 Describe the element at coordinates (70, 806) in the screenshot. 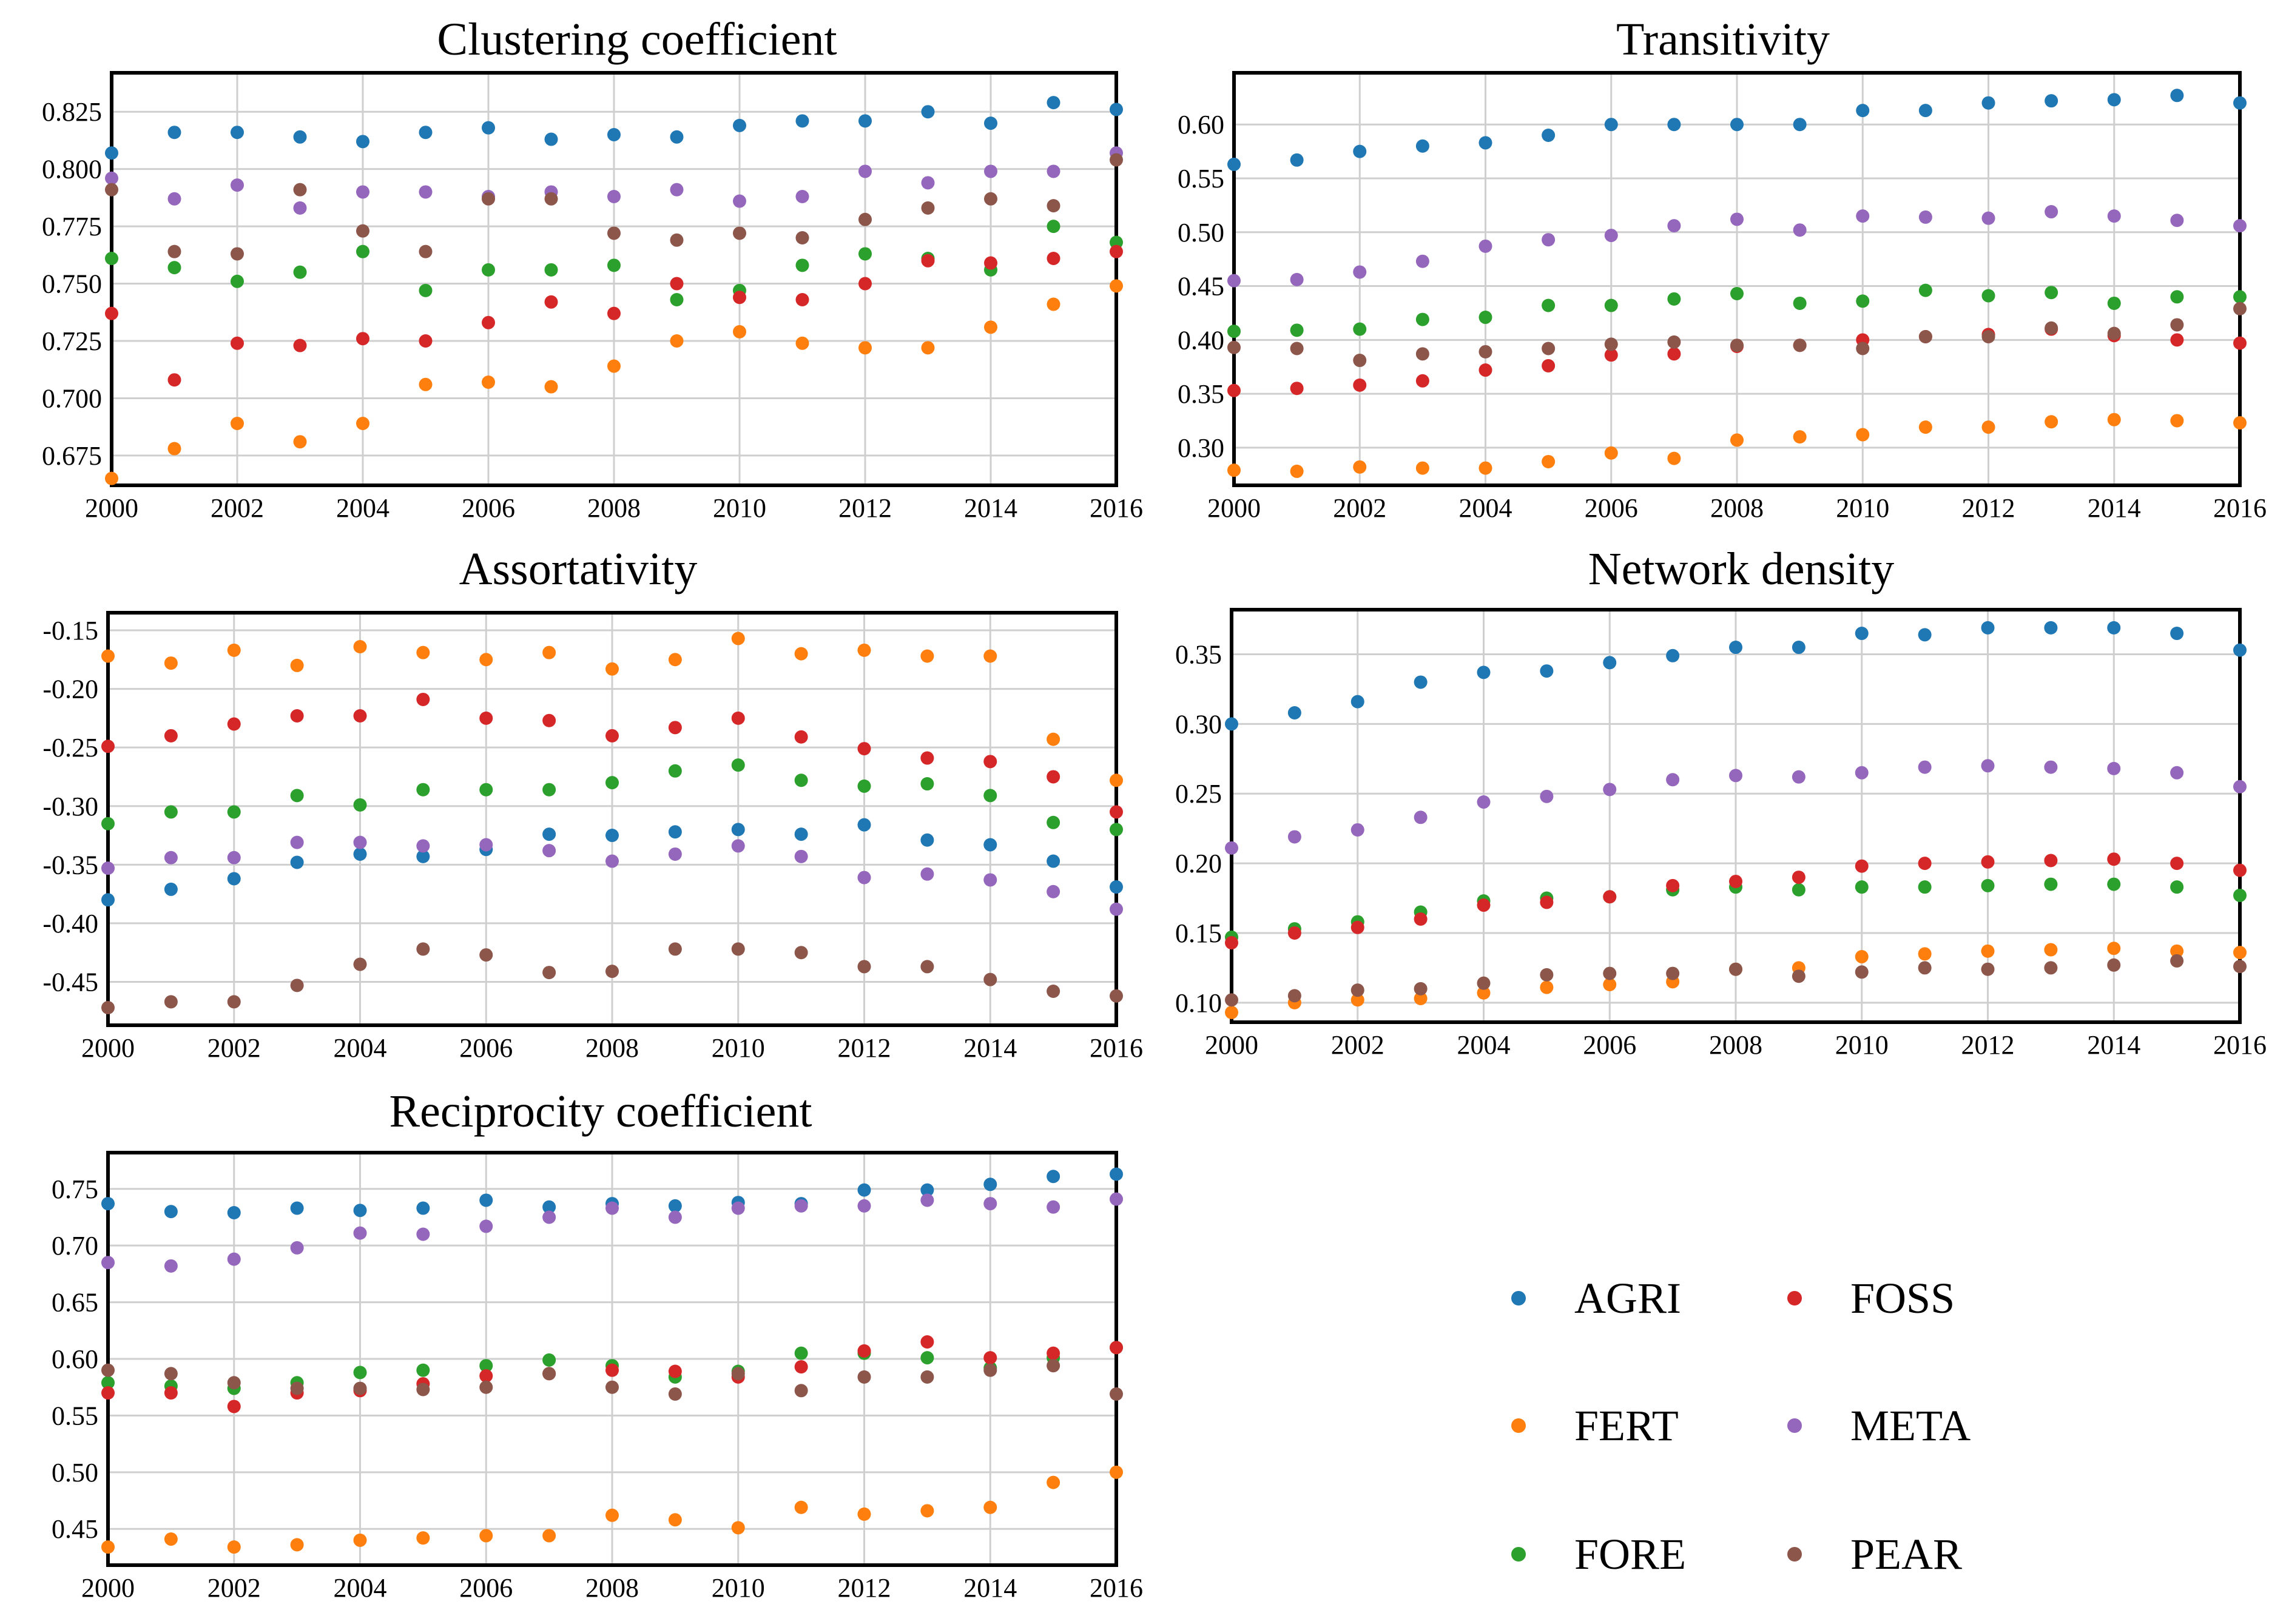

I see `y-tick-label: -0.30` at that location.